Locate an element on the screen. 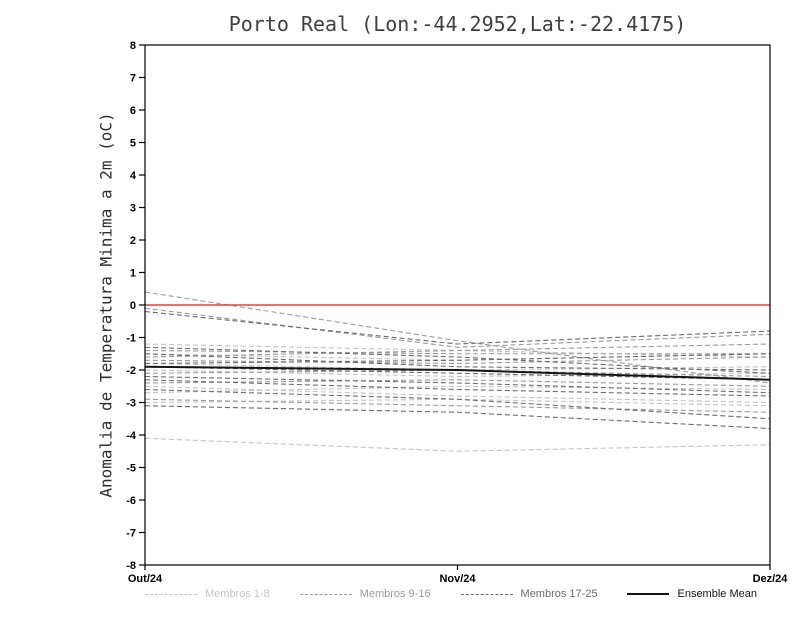 This screenshot has height=618, width=800. y-tick-label: -2 is located at coordinates (131, 371).